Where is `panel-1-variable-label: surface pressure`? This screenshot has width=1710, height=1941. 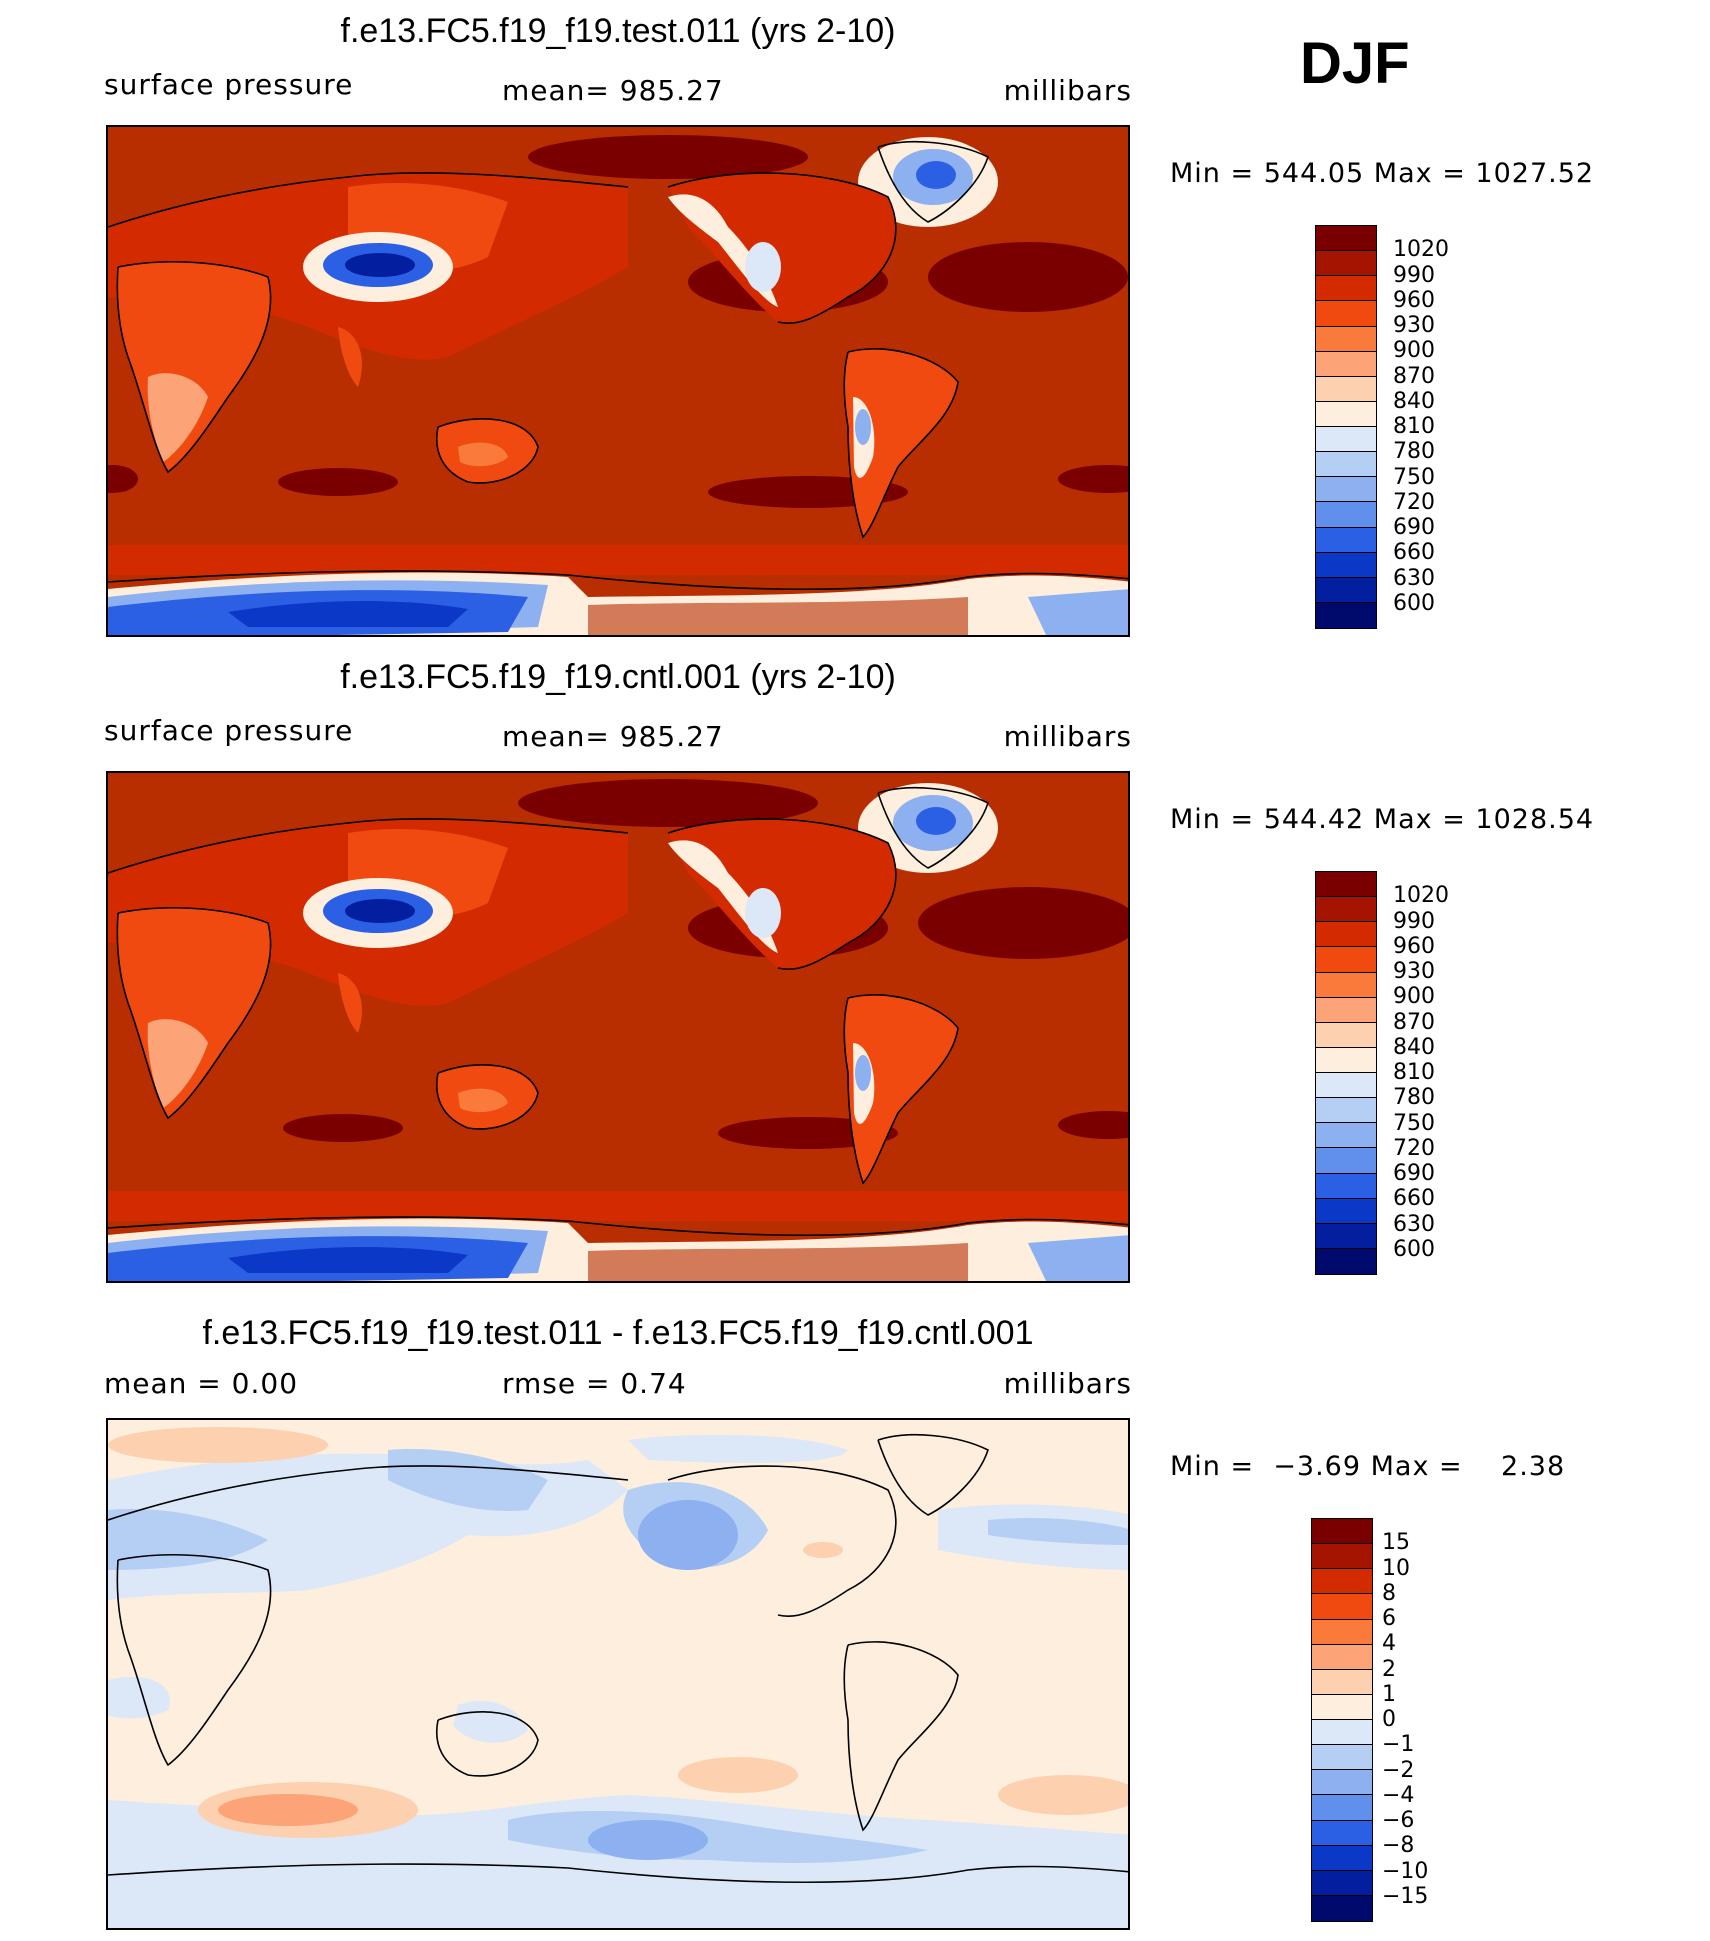 panel-1-variable-label: surface pressure is located at coordinates (229, 84).